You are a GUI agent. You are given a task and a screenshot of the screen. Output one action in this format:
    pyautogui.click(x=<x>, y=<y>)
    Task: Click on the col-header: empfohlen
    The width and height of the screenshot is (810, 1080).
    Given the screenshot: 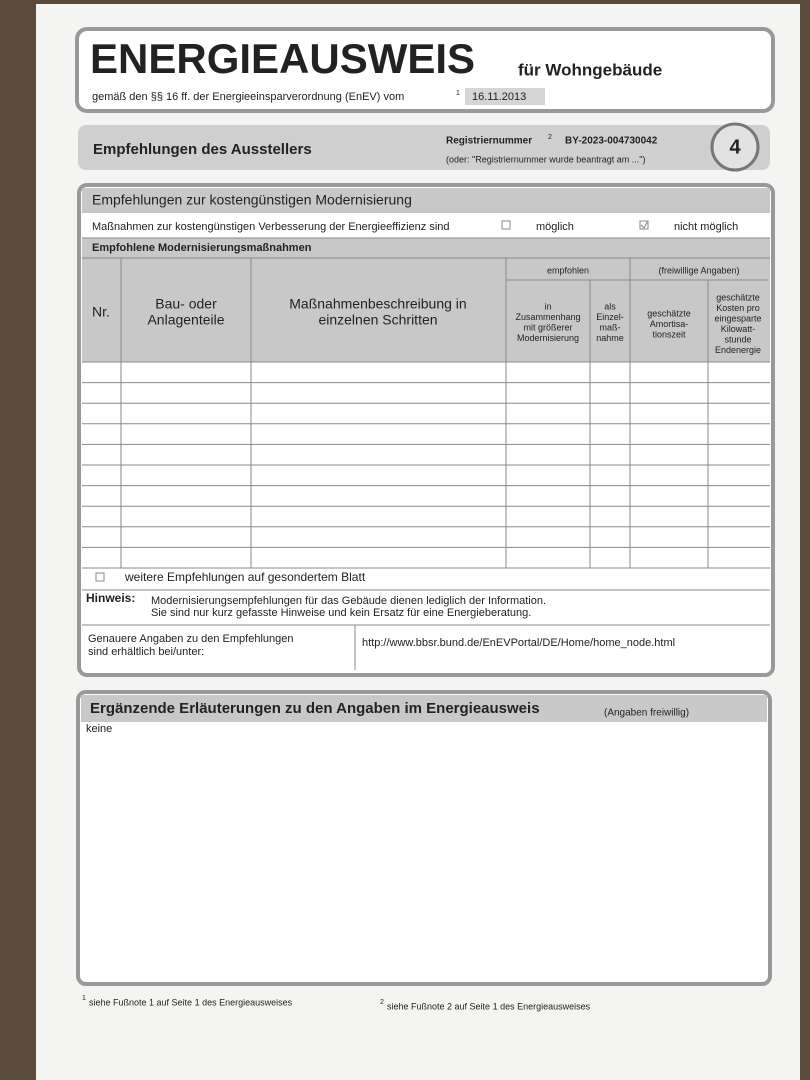 What is the action you would take?
    pyautogui.click(x=568, y=270)
    